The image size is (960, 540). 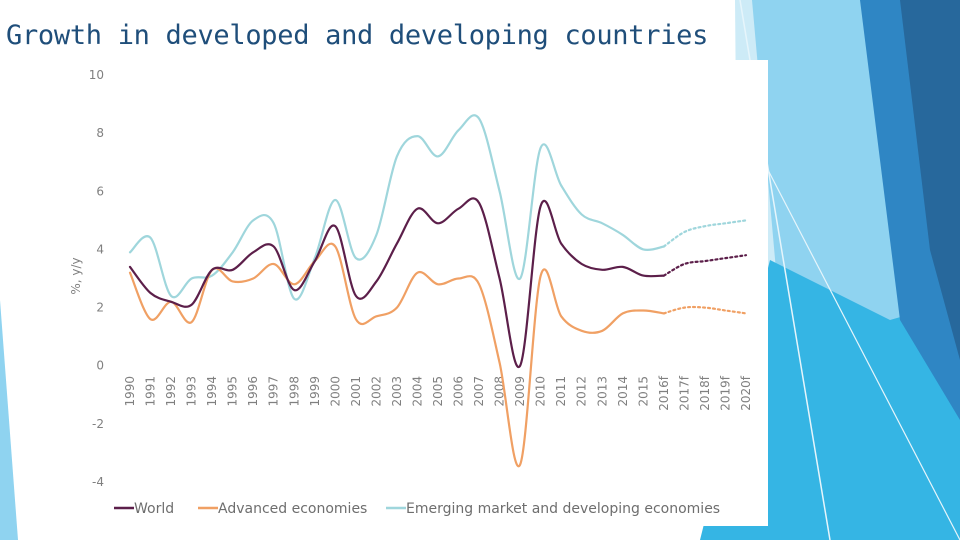 I want to click on x-tick-label: 2015, so click(x=643, y=391).